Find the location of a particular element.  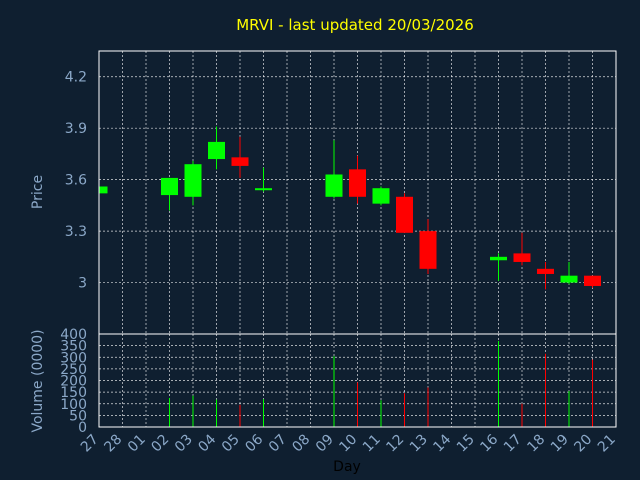

volume-bars is located at coordinates (381, 383).